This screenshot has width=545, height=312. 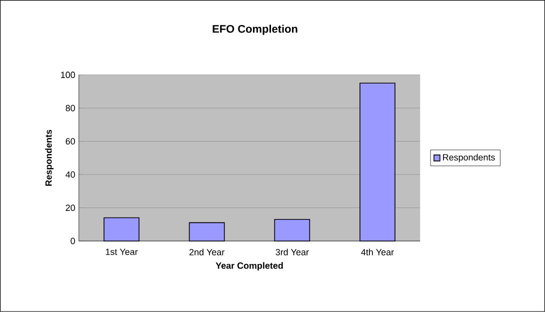 I want to click on y-tick-label: 40, so click(x=70, y=174).